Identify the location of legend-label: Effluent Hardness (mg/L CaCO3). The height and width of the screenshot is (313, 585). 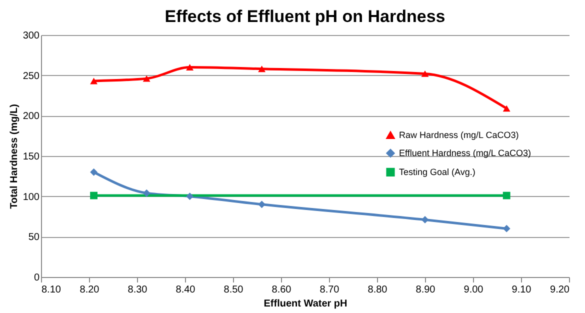
(465, 153).